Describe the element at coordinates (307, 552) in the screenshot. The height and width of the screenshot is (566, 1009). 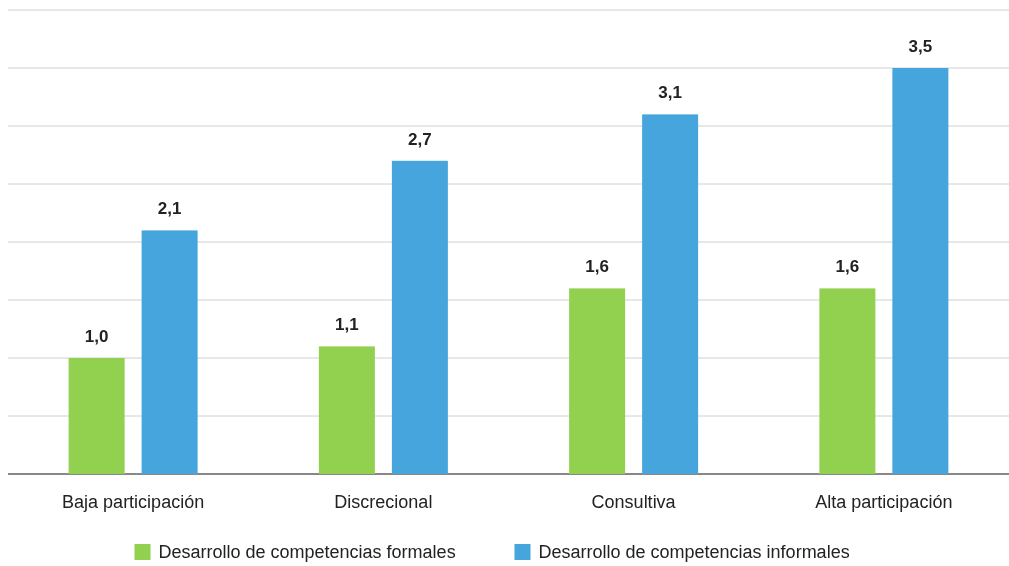
I see `legend-label: Desarrollo de competencias formales` at that location.